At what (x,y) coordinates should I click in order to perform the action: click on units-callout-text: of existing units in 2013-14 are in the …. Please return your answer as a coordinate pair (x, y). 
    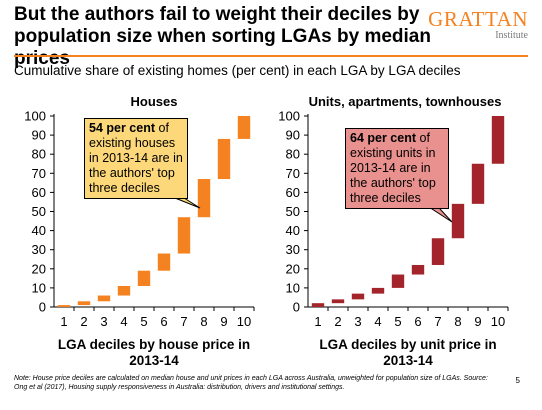
    Looking at the image, I should click on (393, 168).